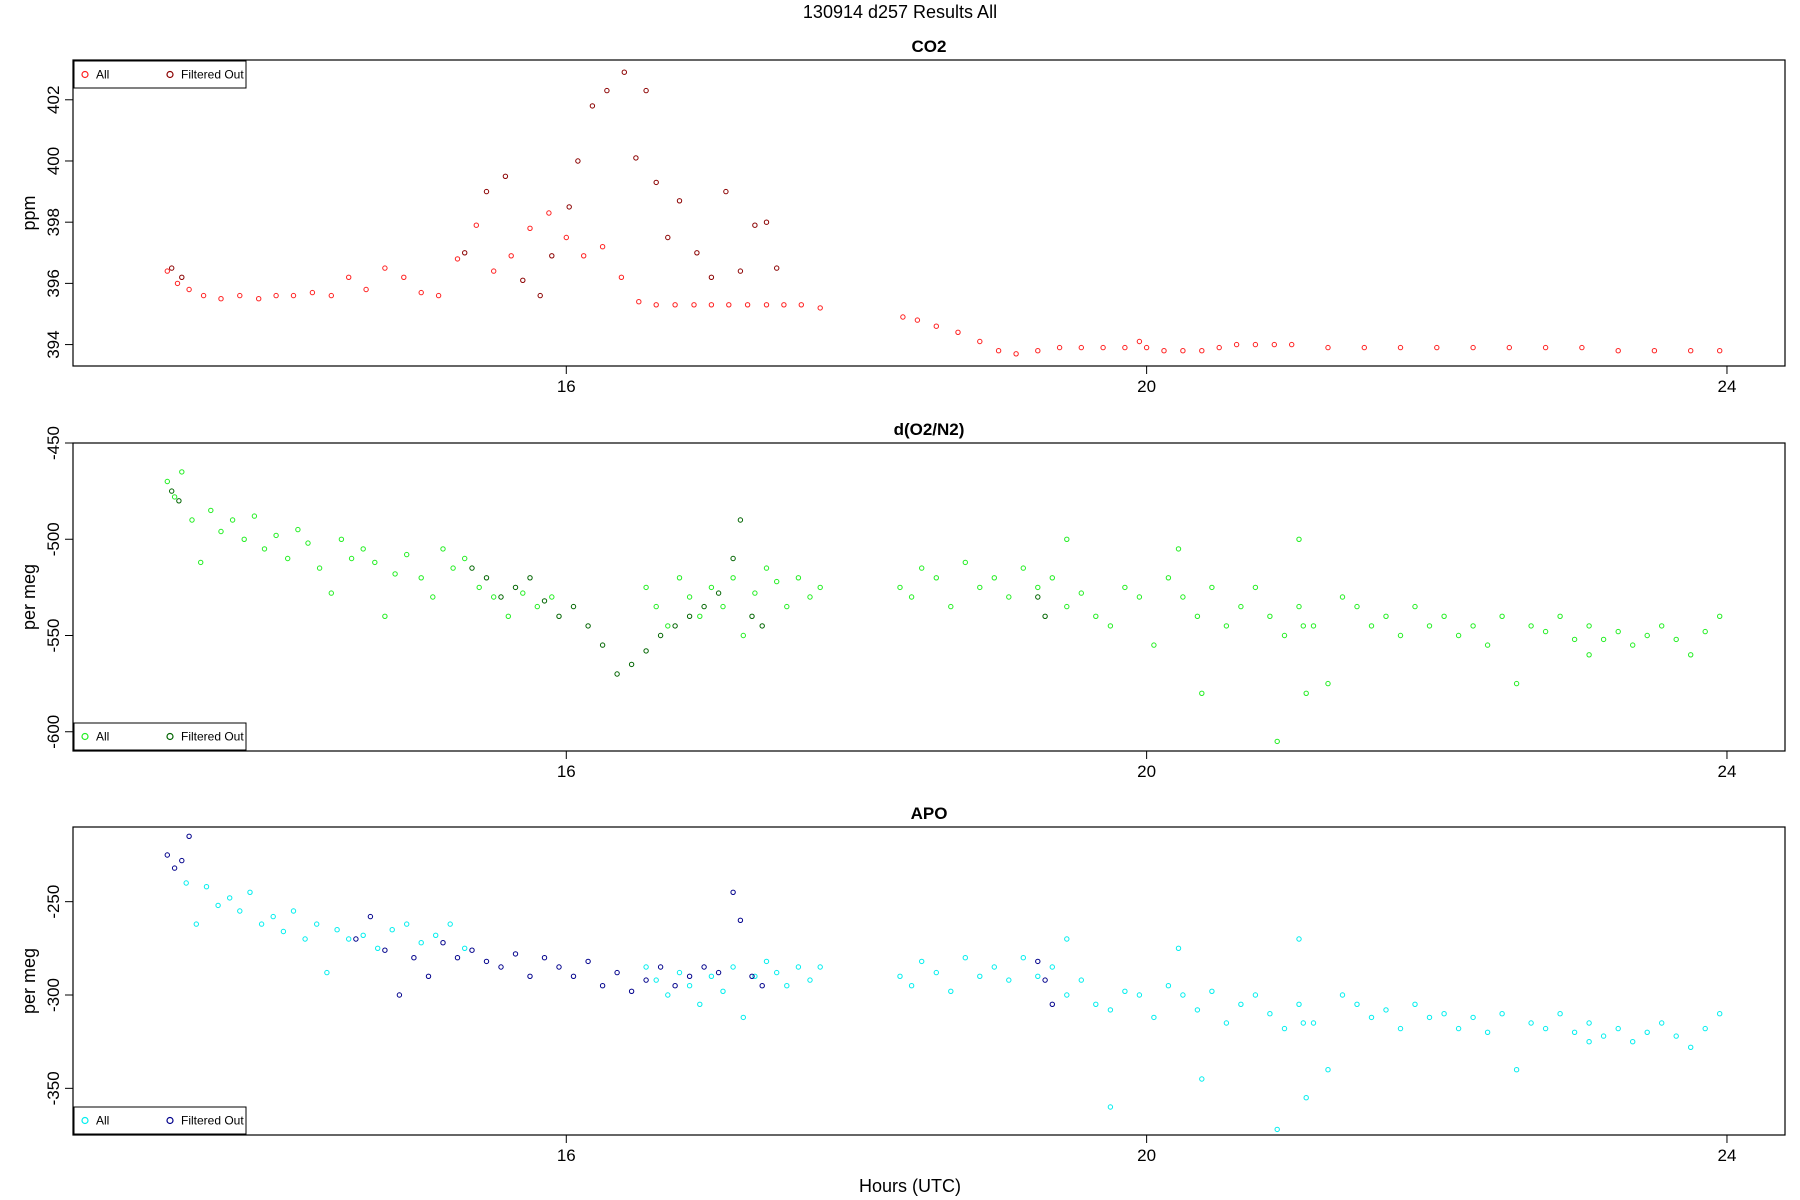  Describe the element at coordinates (102, 1121) in the screenshot. I see `apo-legend-label: All` at that location.